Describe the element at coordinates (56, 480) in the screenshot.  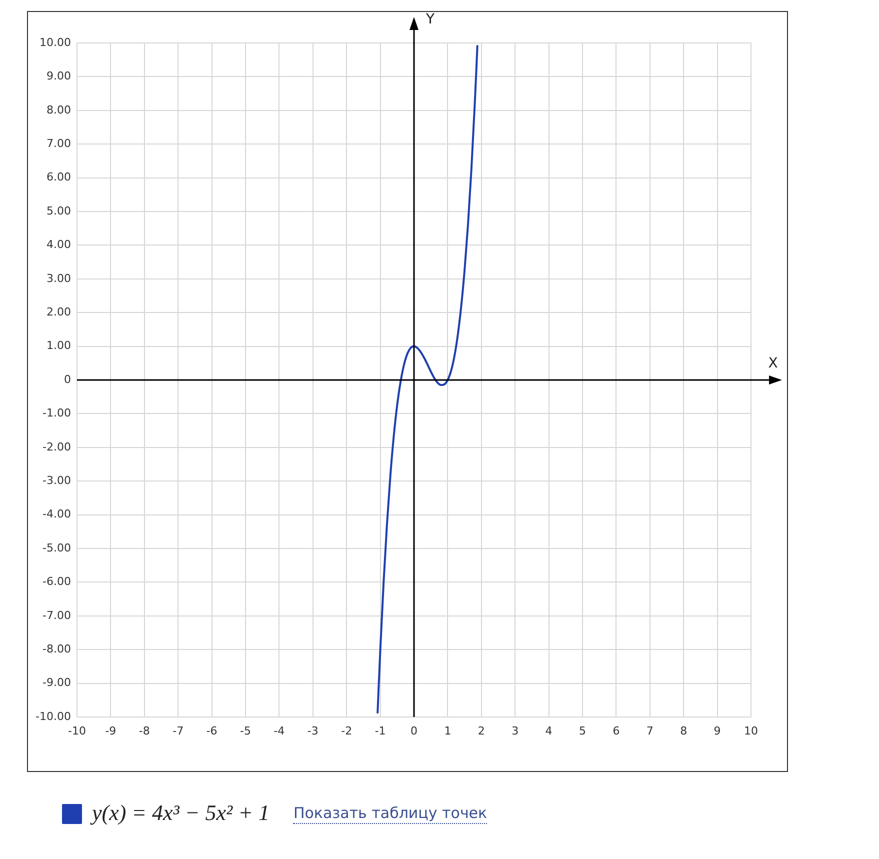
I see `y-tick-label: -3.00` at that location.